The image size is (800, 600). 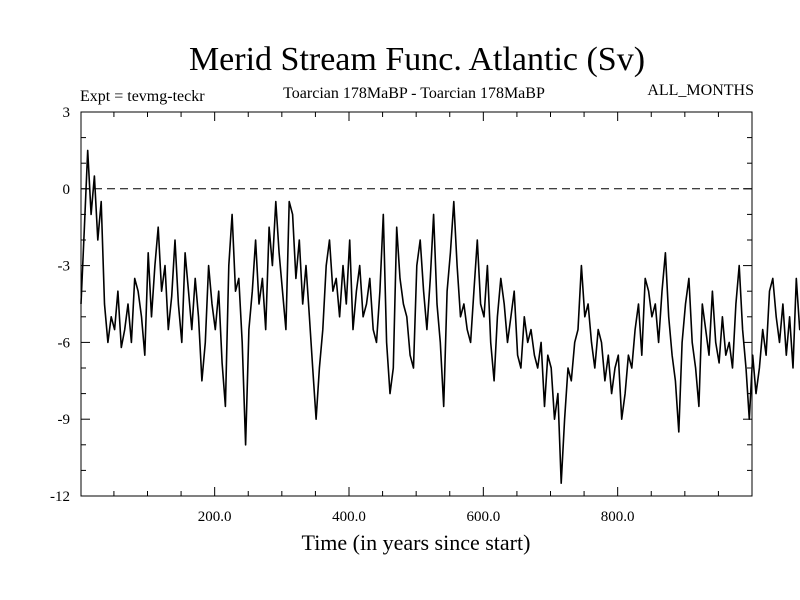 What do you see at coordinates (64, 420) in the screenshot?
I see `y-tick-label: -9` at bounding box center [64, 420].